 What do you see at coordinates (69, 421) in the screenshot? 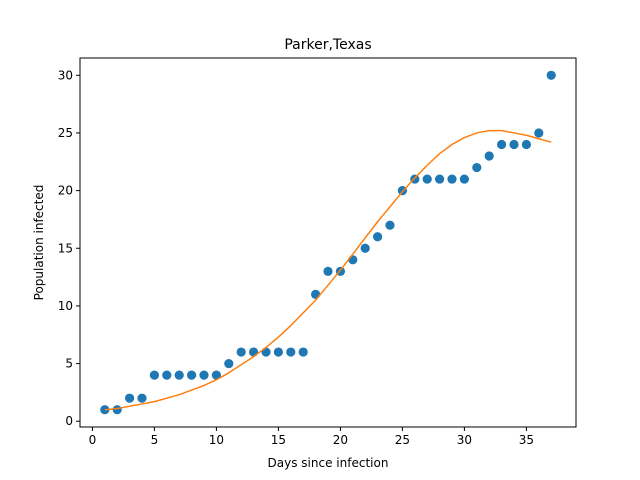
I see `y-tick-label: 0` at bounding box center [69, 421].